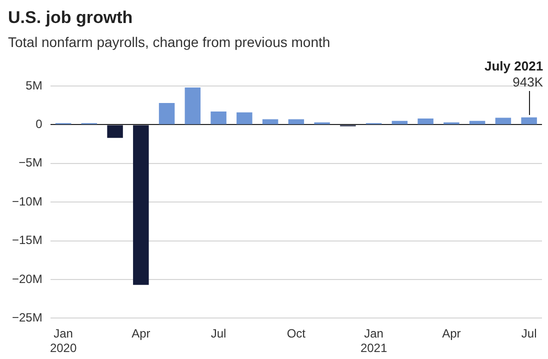  I want to click on x-tick-label: Jan 2021, so click(374, 341).